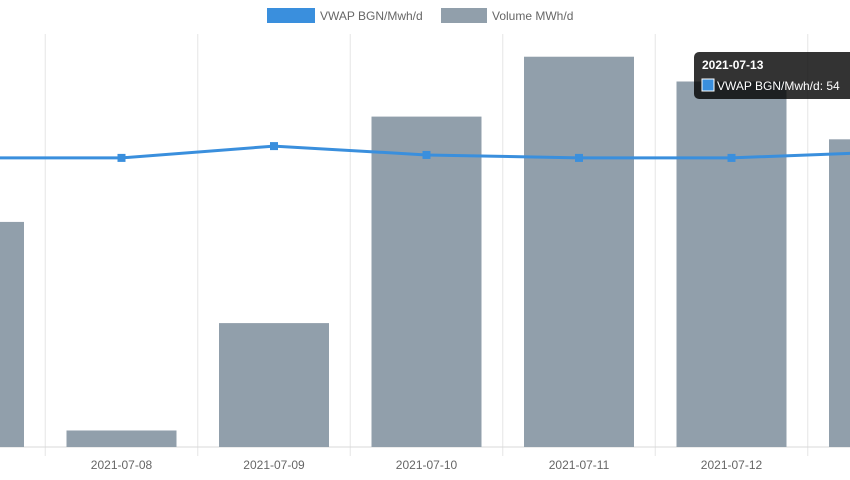  I want to click on tooltip-series-value: VWAP BGN/Mwh/d: 54, so click(778, 86).